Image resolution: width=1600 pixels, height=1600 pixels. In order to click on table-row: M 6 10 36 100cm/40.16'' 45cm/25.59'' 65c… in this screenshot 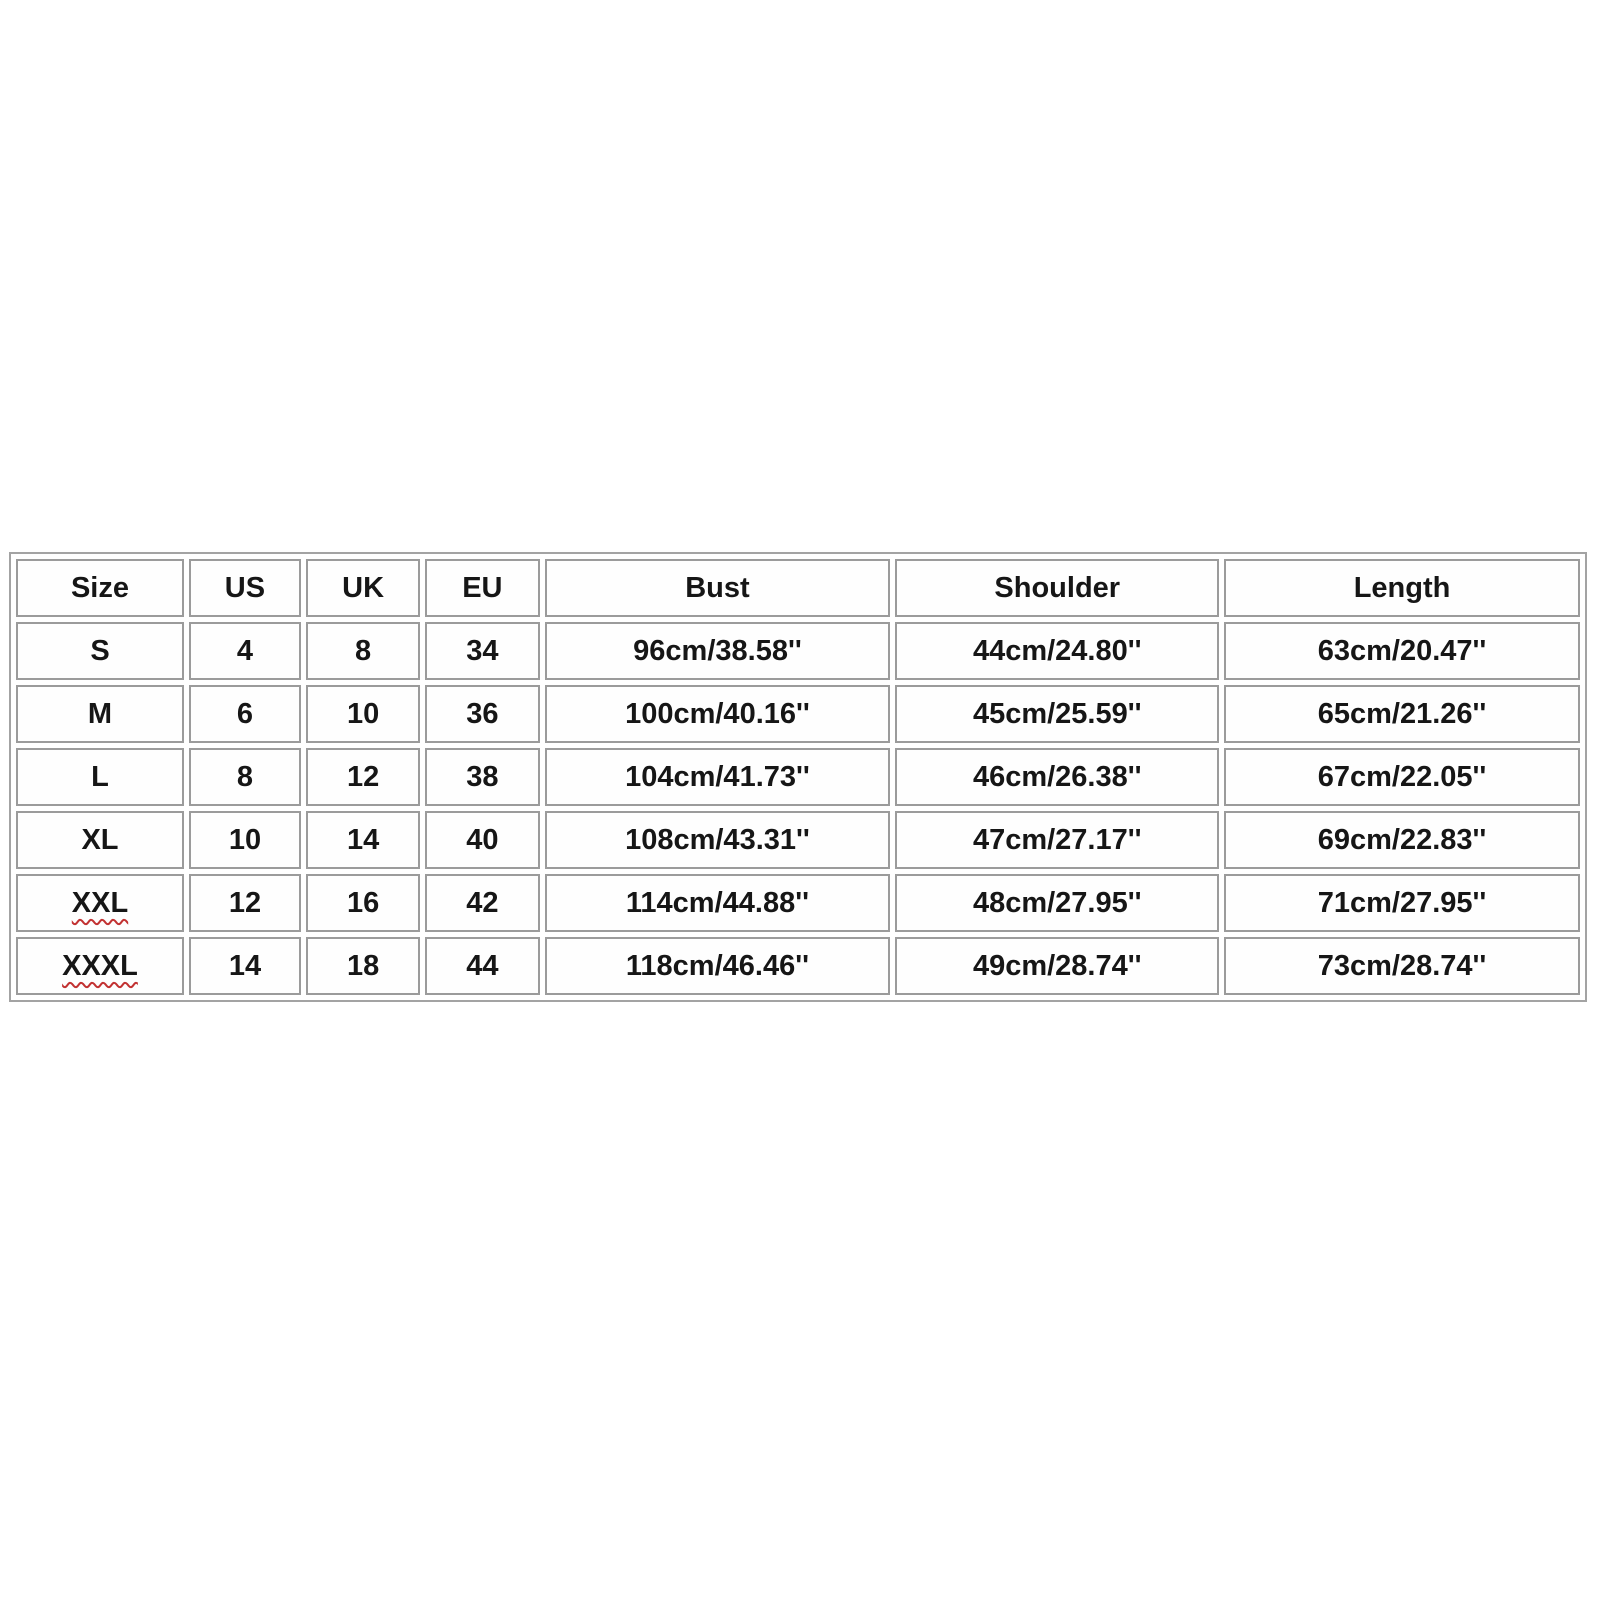, I will do `click(798, 714)`.